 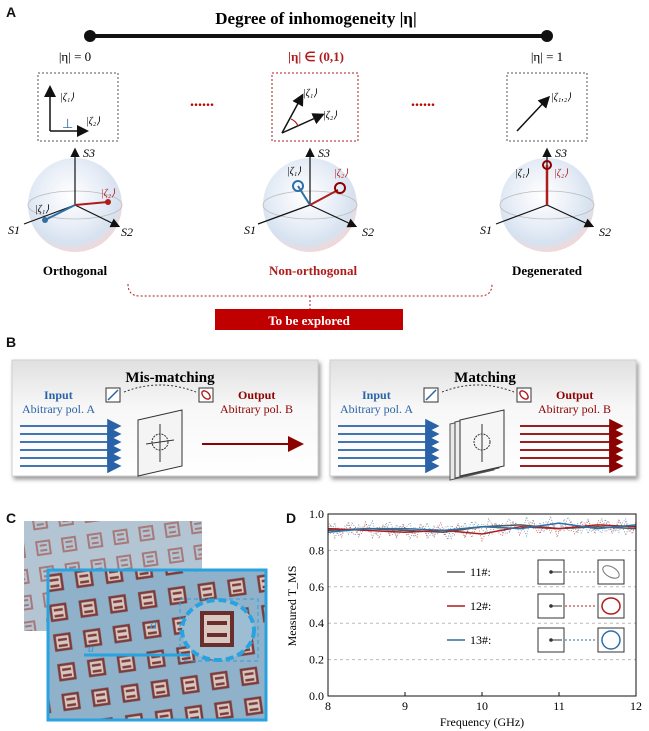 What do you see at coordinates (405, 706) in the screenshot?
I see `x-tick-label: 9` at bounding box center [405, 706].